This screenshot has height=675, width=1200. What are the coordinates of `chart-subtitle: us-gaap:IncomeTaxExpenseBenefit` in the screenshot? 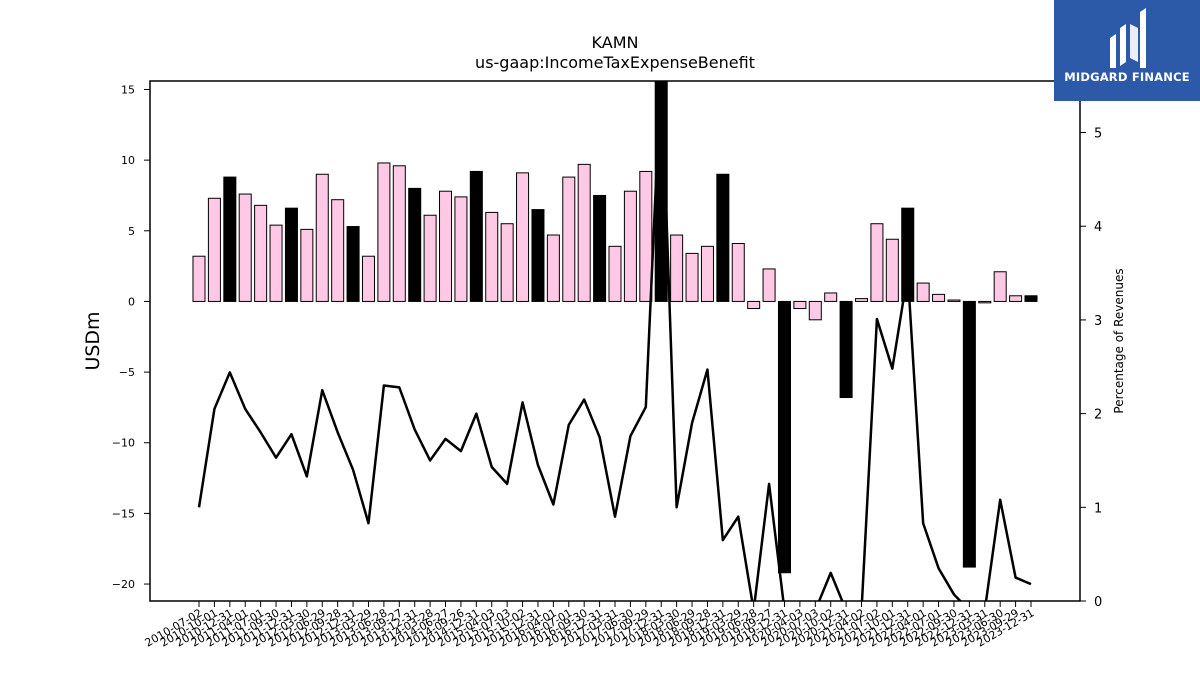 It's located at (615, 62).